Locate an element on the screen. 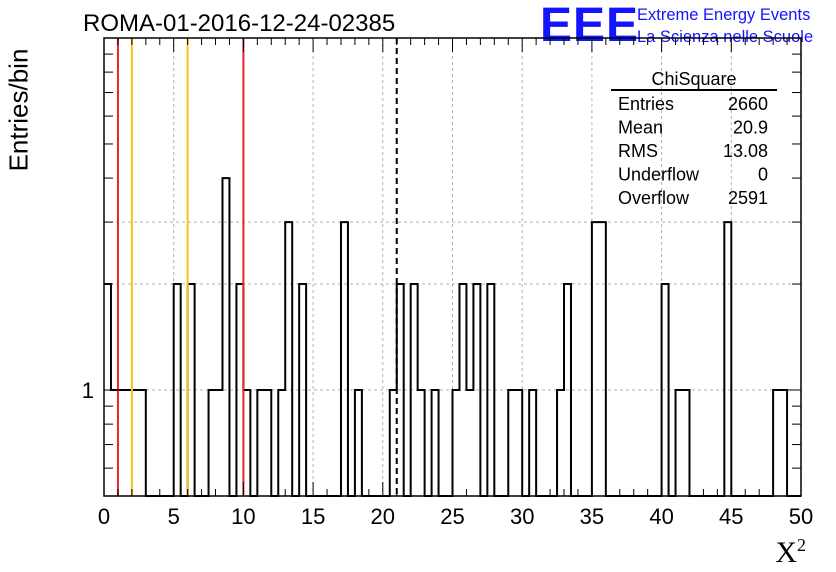 Image resolution: width=836 pixels, height=572 pixels. stats-row-key: Underflow is located at coordinates (659, 175).